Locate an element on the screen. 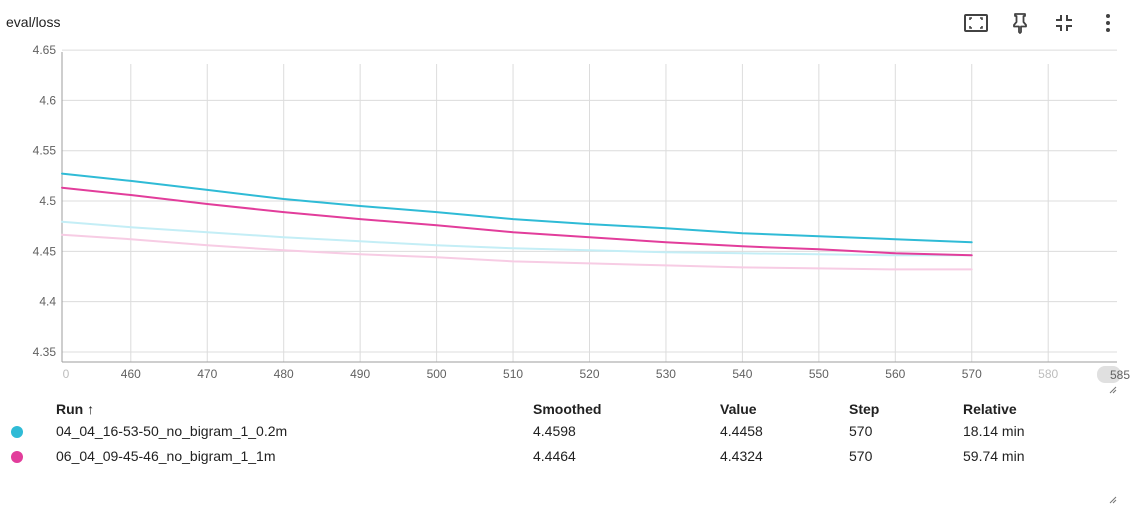  raw-value: 4.4458 is located at coordinates (741, 431).